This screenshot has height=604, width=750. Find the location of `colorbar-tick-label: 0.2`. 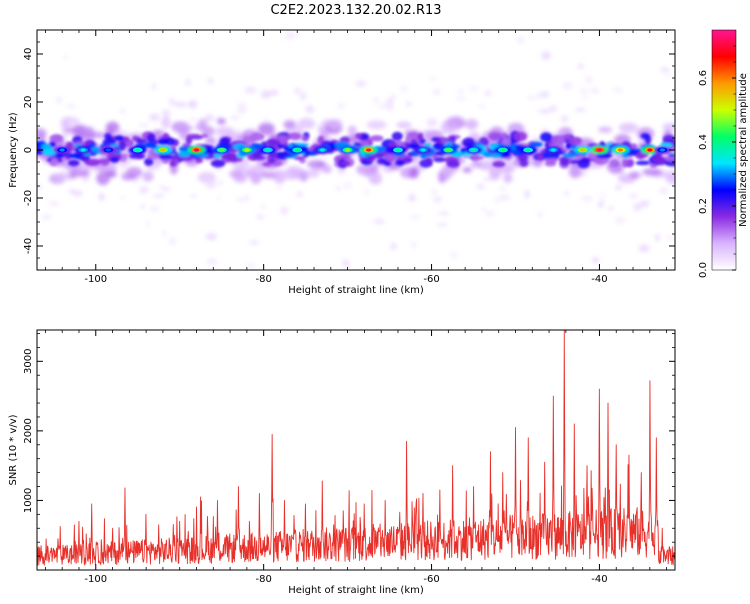

colorbar-tick-label: 0.2 is located at coordinates (703, 206).